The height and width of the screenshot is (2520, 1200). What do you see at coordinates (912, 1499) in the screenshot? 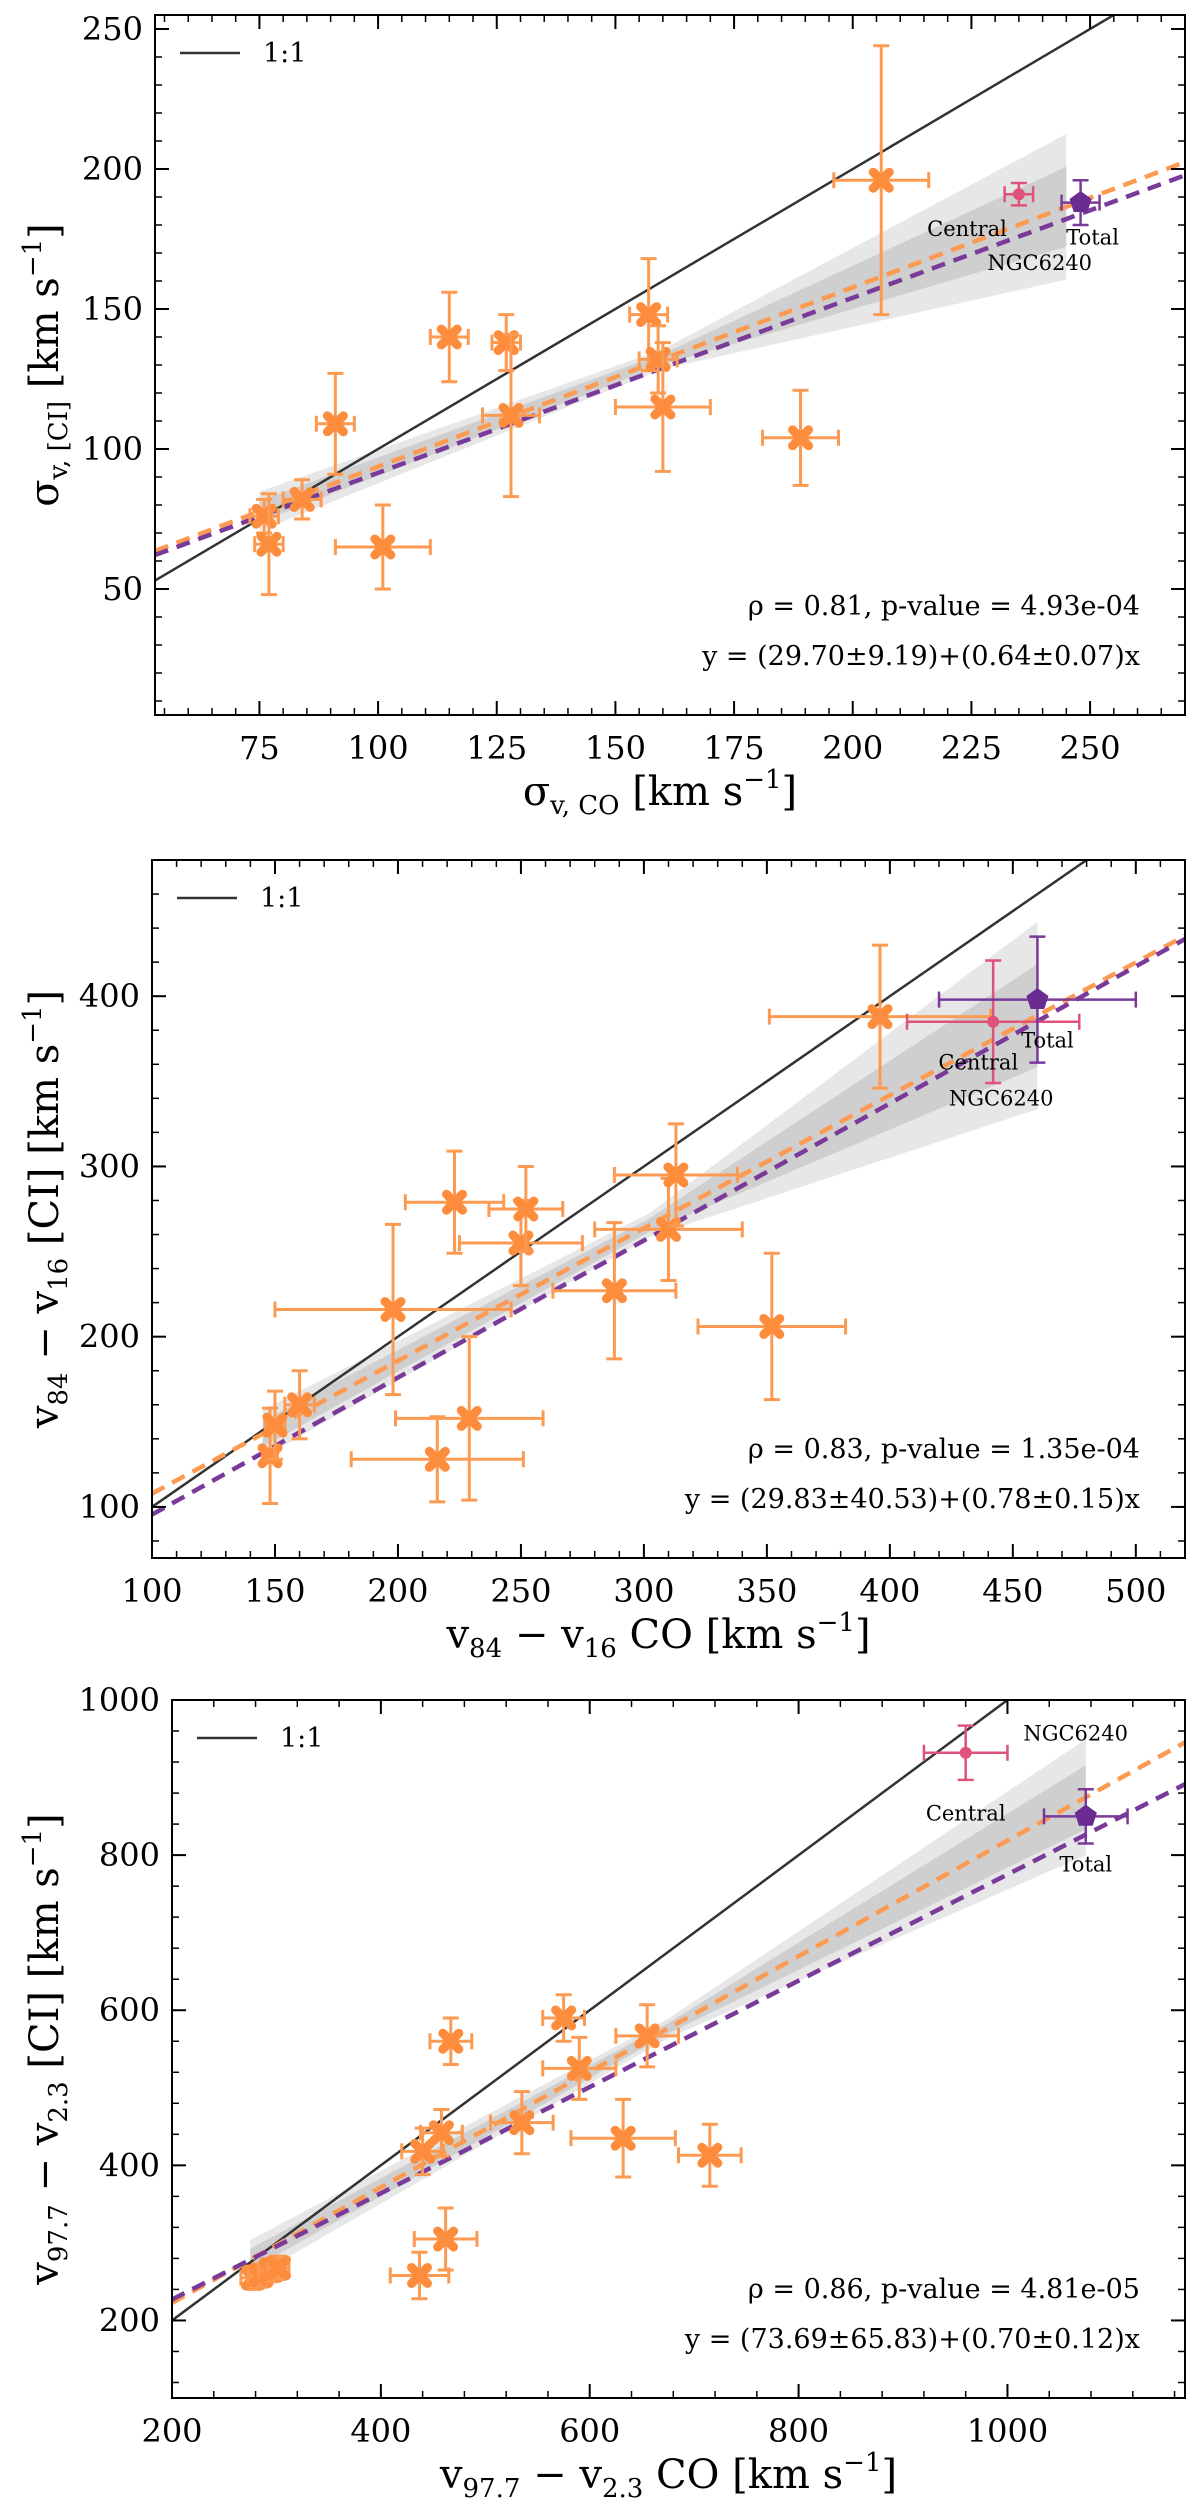
I see `fit-equation: y = (29.83±40.53)+(0.78±0.15)x` at bounding box center [912, 1499].